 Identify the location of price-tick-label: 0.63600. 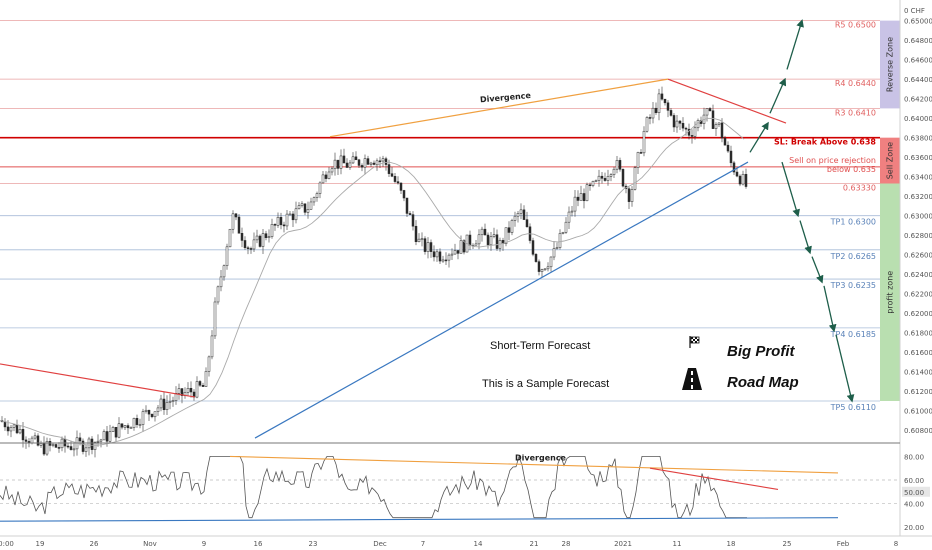
(918, 158).